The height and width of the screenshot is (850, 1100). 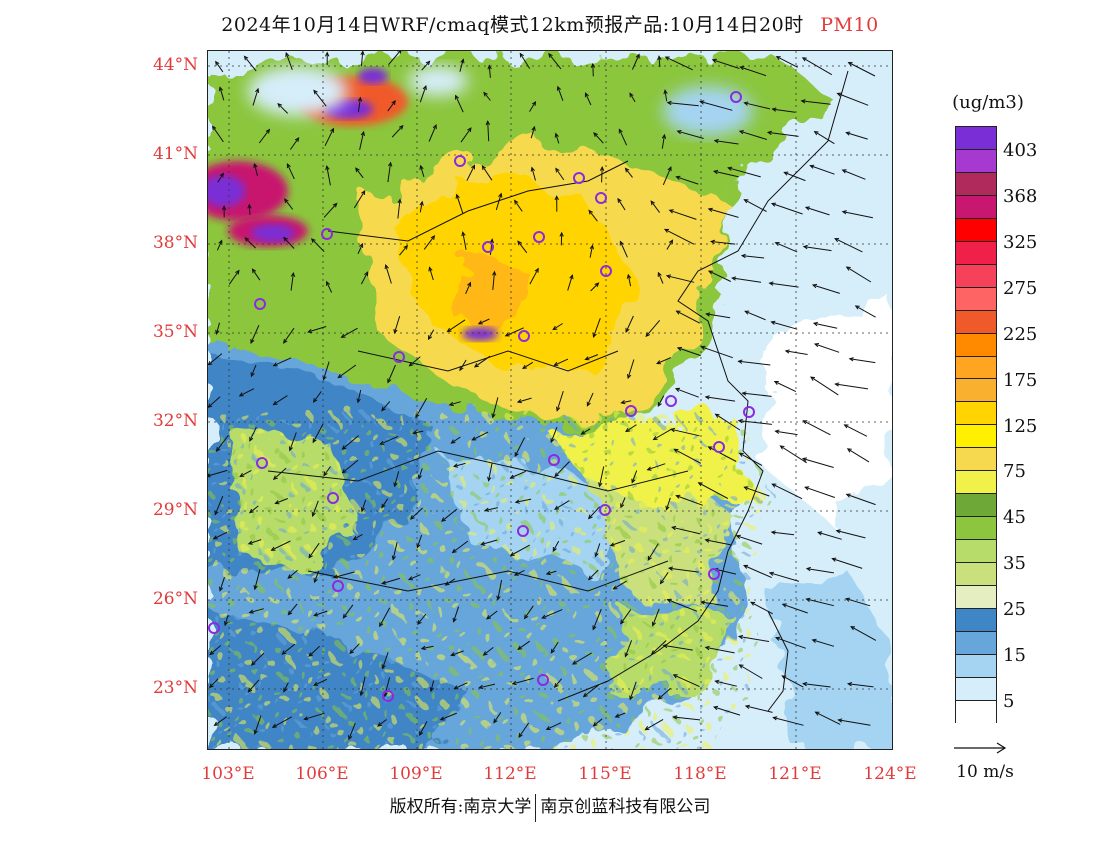 What do you see at coordinates (550, 807) in the screenshot?
I see `copyright: 版权所有:南京大学 南京创蓝科技有限公司` at bounding box center [550, 807].